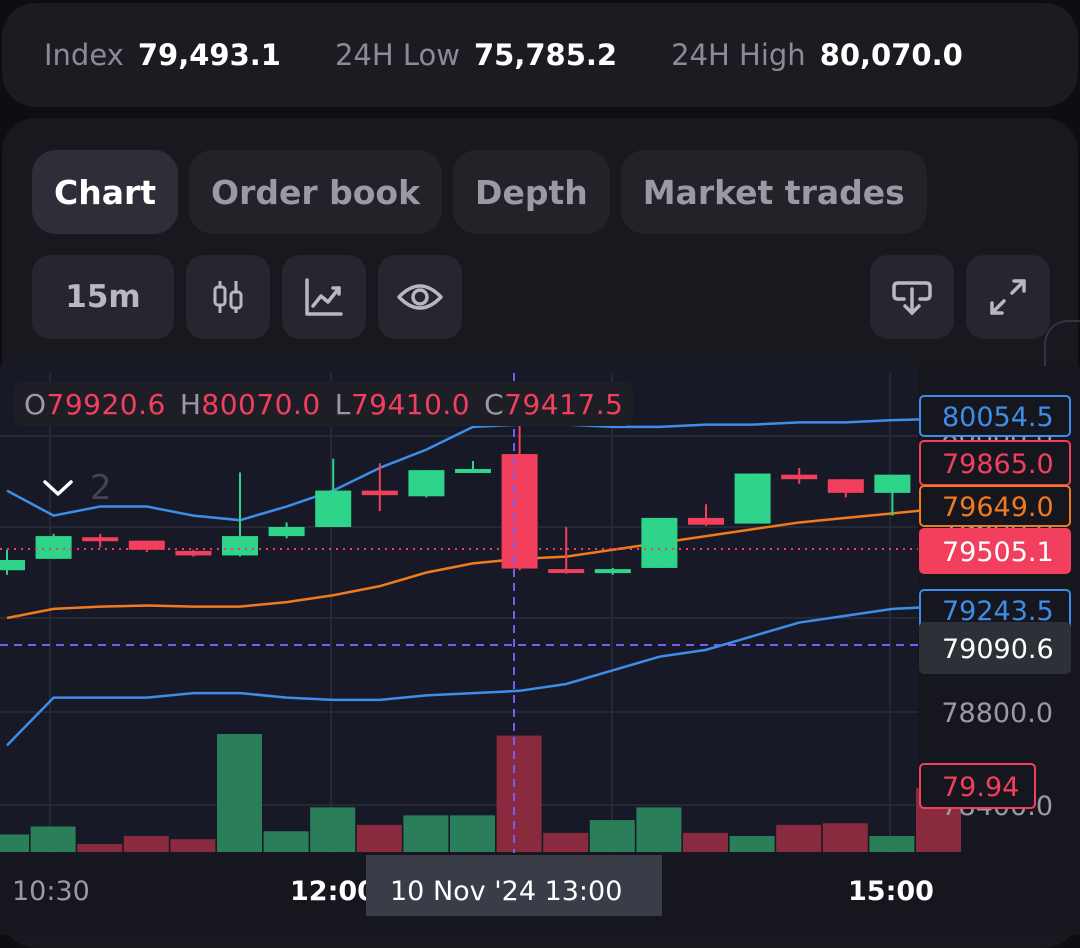 This screenshot has height=948, width=1080. Describe the element at coordinates (473, 563) in the screenshot. I see `moving-average-line` at that location.